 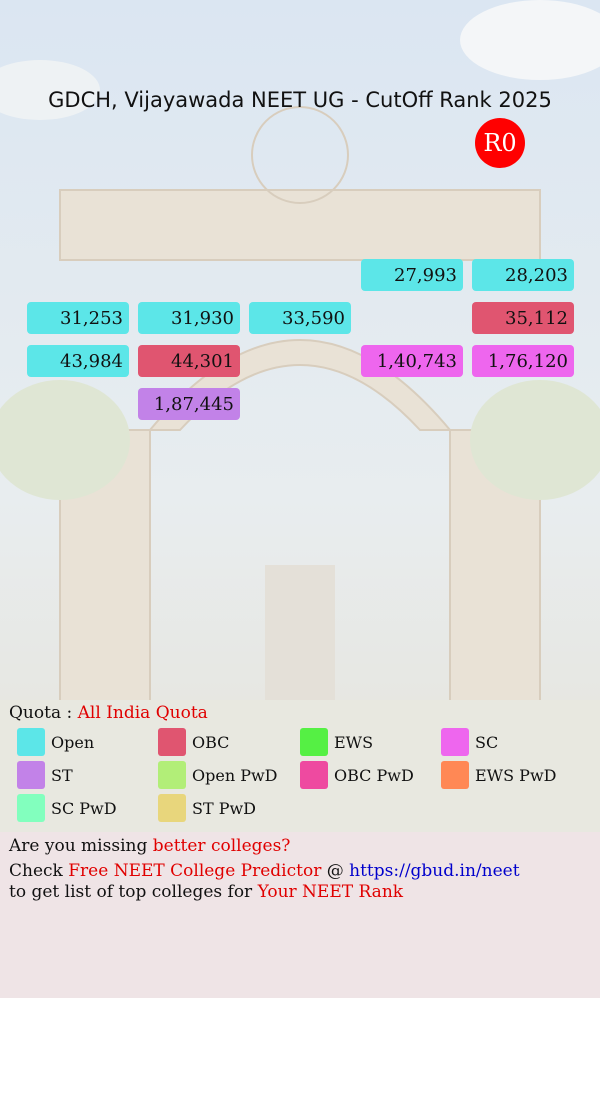 I want to click on legend-item: ST PwD, so click(x=207, y=808).